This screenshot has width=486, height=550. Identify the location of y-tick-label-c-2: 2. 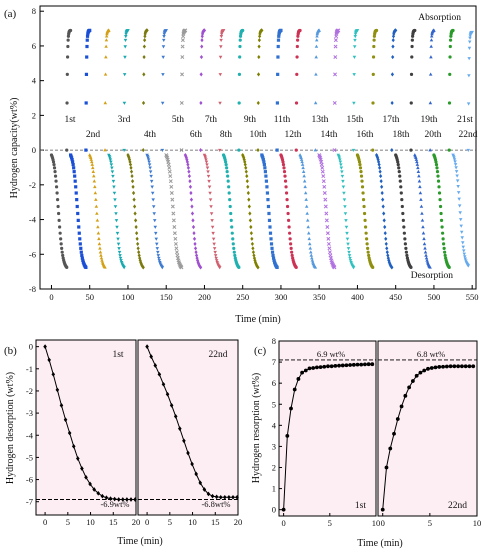
(274, 468).